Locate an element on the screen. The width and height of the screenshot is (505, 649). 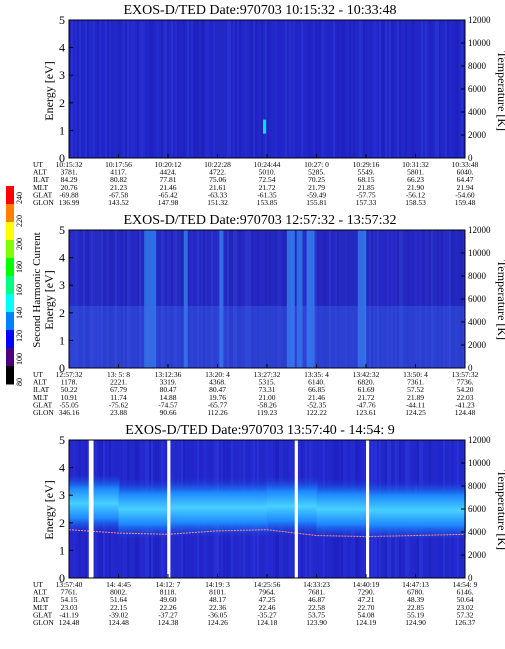
spectrogram-band is located at coordinates (146, 299).